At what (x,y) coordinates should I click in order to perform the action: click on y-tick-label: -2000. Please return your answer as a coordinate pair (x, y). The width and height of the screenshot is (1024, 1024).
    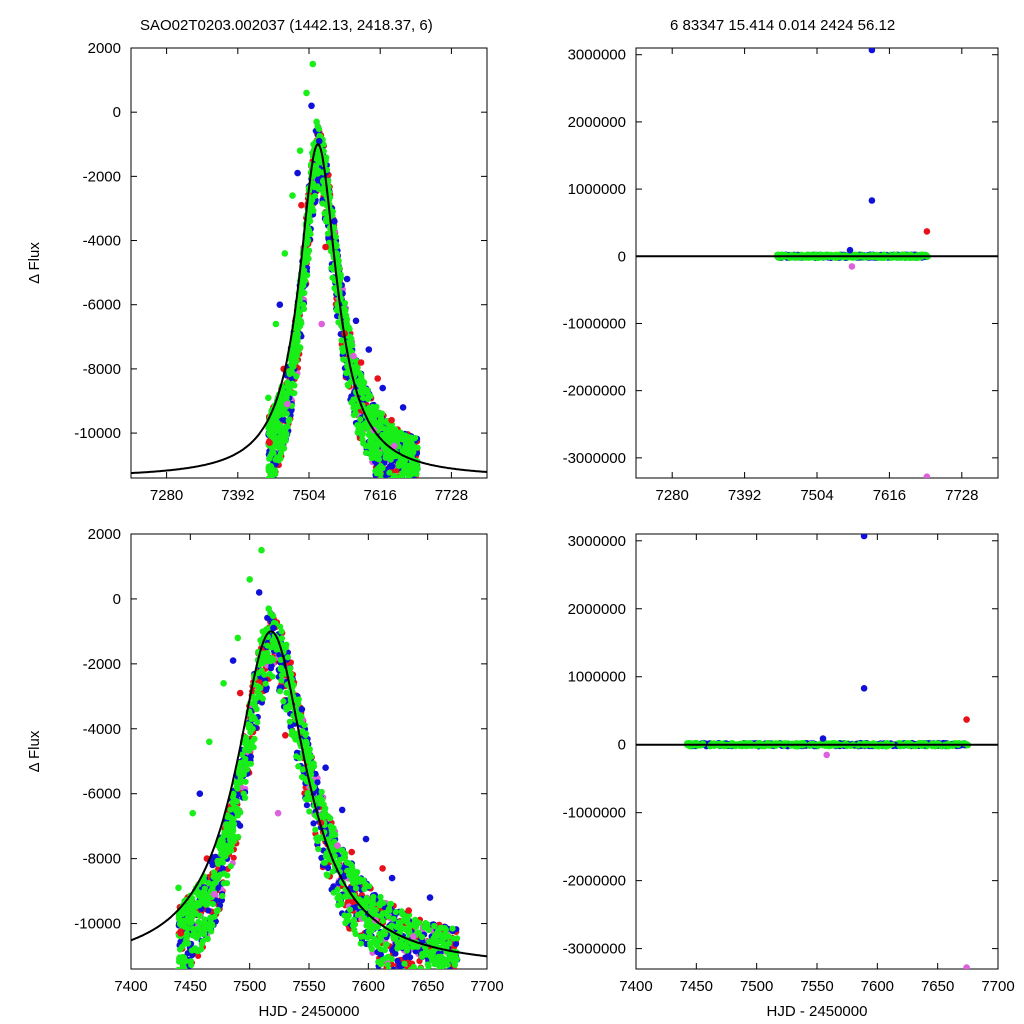
    Looking at the image, I should click on (102, 176).